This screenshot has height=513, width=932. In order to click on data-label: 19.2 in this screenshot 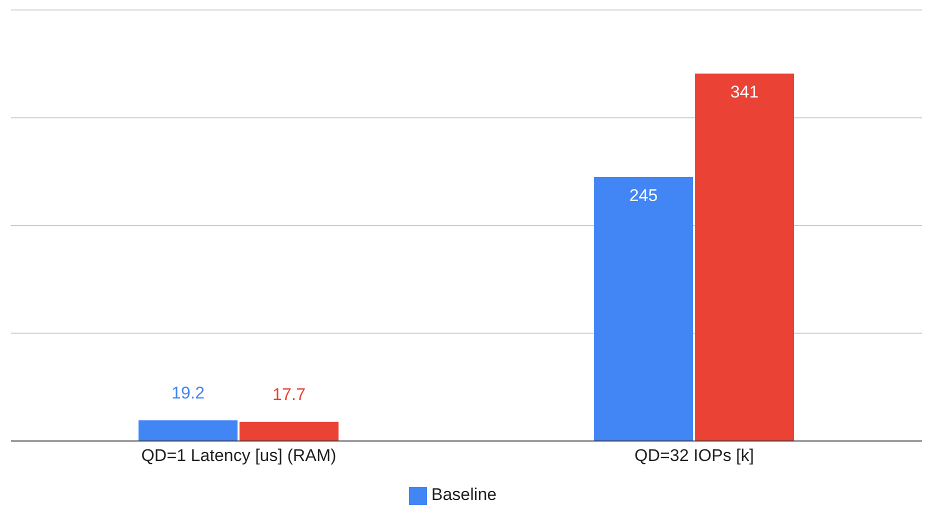, I will do `click(188, 392)`.